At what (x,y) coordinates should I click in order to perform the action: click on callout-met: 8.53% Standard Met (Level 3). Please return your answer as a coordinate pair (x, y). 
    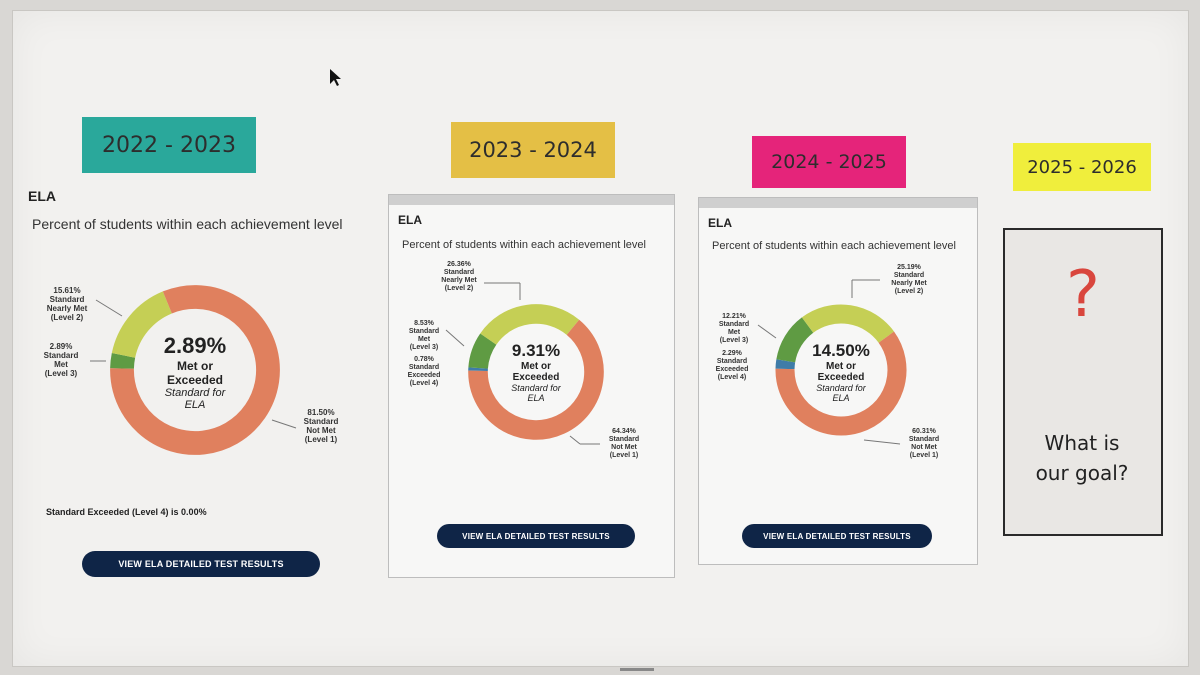
    Looking at the image, I should click on (424, 335).